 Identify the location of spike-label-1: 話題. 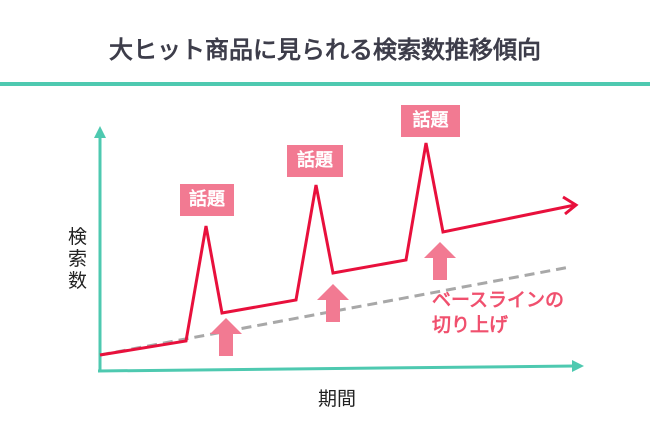
(207, 200).